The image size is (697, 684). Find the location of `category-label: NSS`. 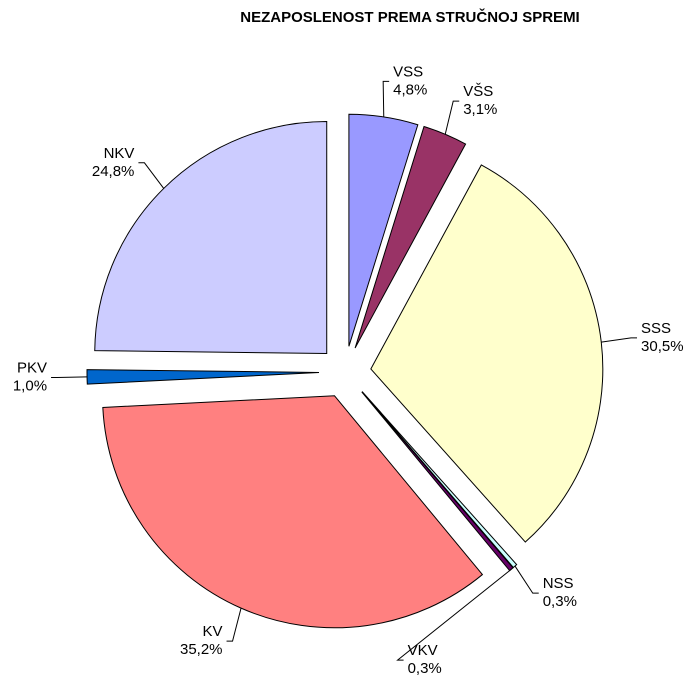

category-label: NSS is located at coordinates (558, 583).